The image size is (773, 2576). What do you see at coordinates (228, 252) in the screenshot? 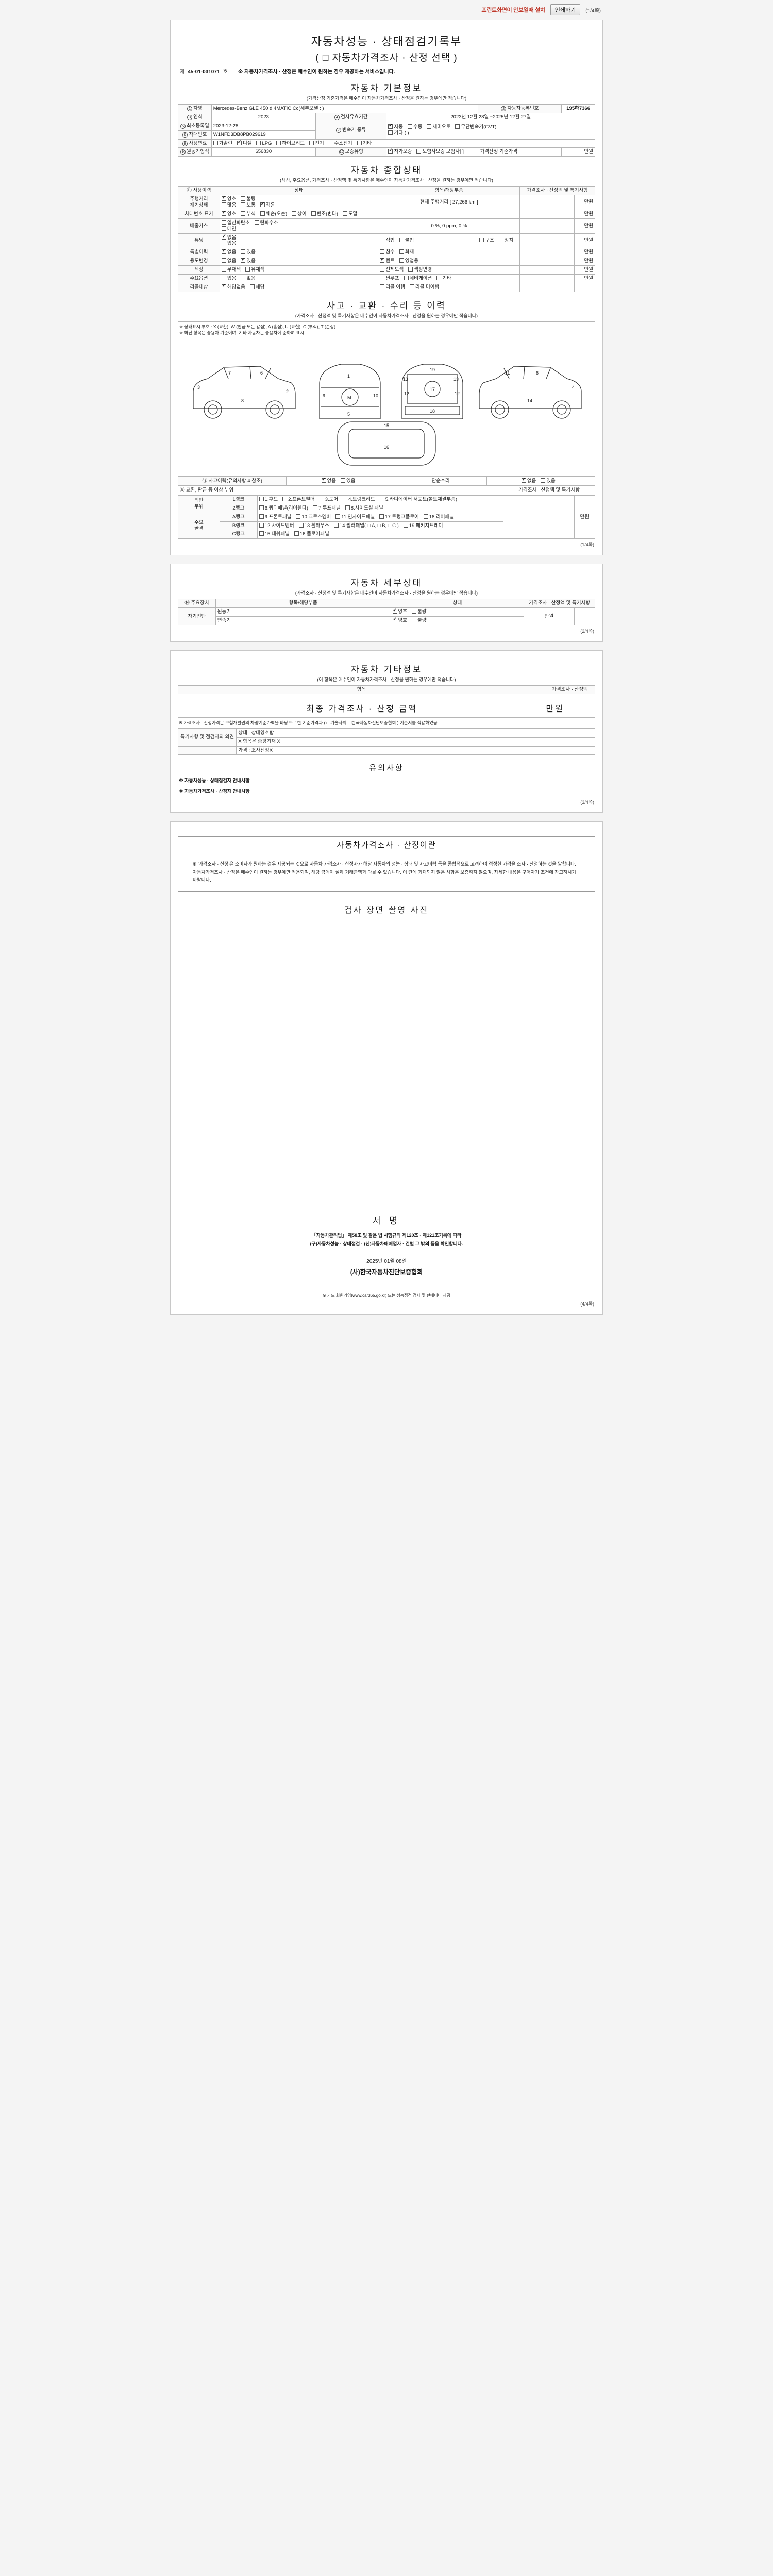
I see `option-overall-4-0-0: 없음` at bounding box center [228, 252].